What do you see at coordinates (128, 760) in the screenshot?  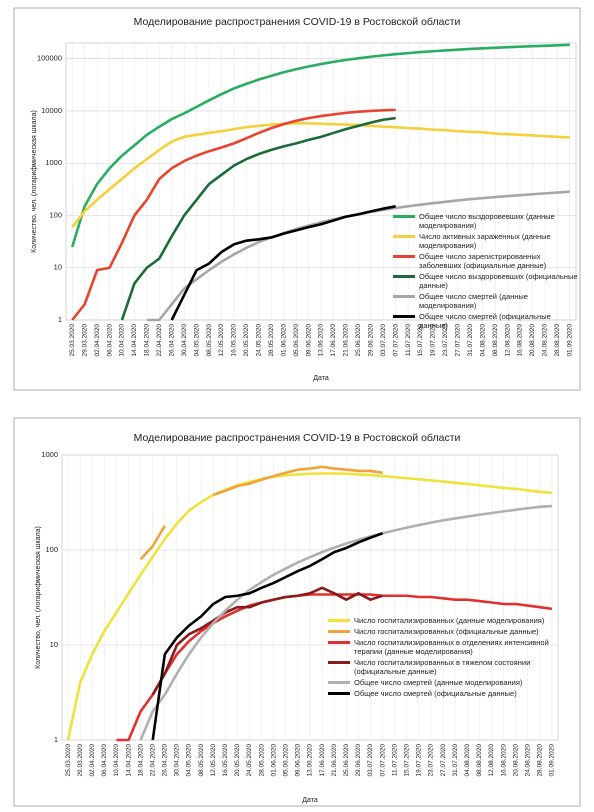 I see `x-tick-label: 14.04.2020` at bounding box center [128, 760].